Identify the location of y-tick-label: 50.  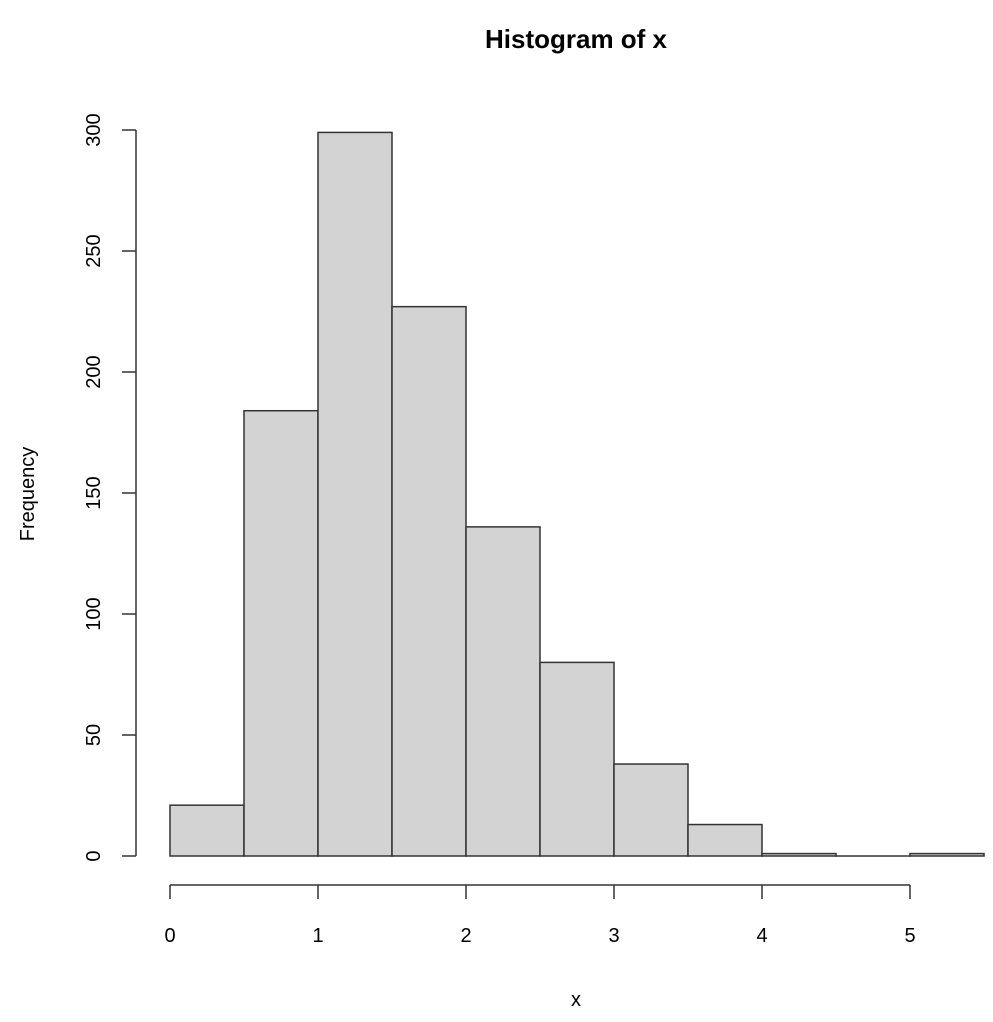
(94, 735).